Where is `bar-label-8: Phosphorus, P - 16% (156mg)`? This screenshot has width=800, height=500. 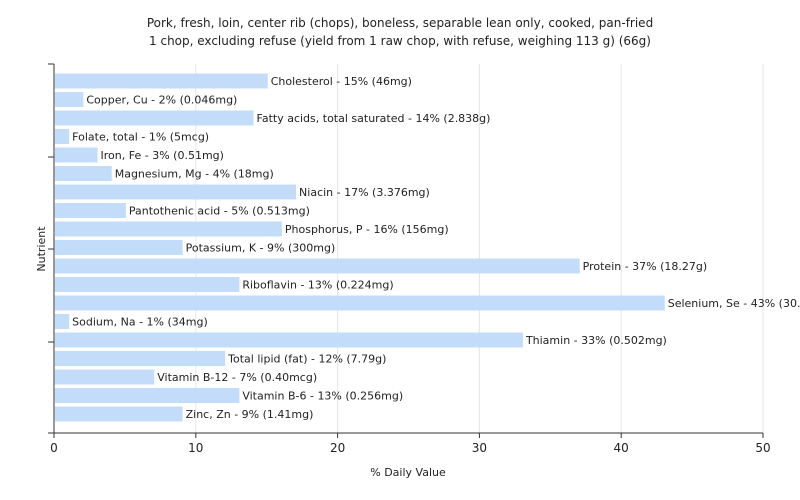
bar-label-8: Phosphorus, P - 16% (156mg) is located at coordinates (367, 229).